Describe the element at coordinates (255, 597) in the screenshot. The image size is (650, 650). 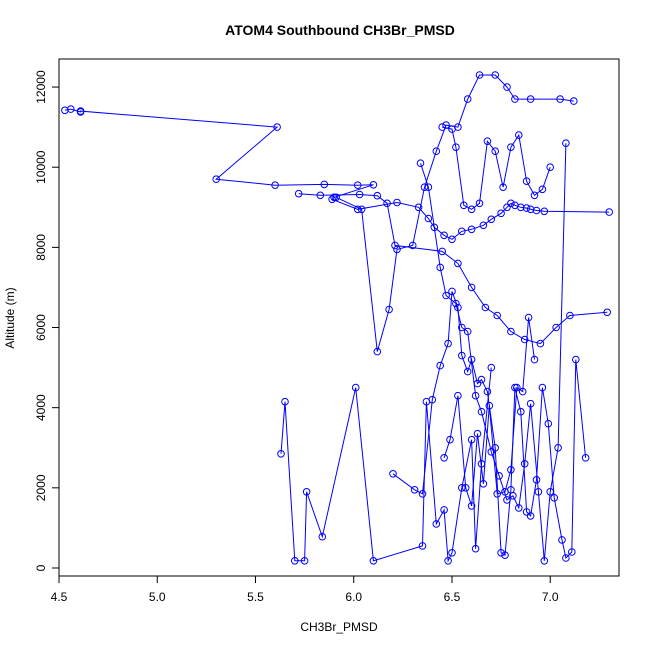
I see `x-tick-label: 5.5` at that location.